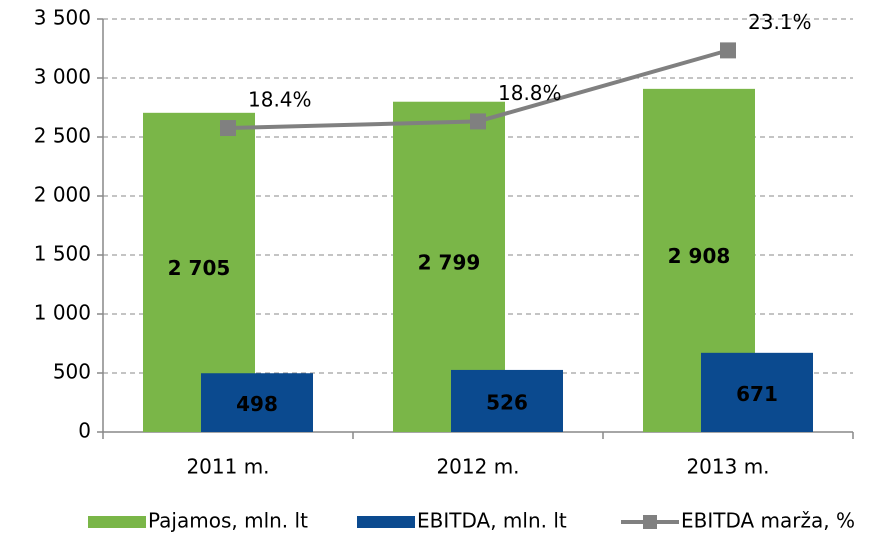 This screenshot has height=535, width=869. Describe the element at coordinates (72, 372) in the screenshot. I see `y-tick-label: 500` at that location.